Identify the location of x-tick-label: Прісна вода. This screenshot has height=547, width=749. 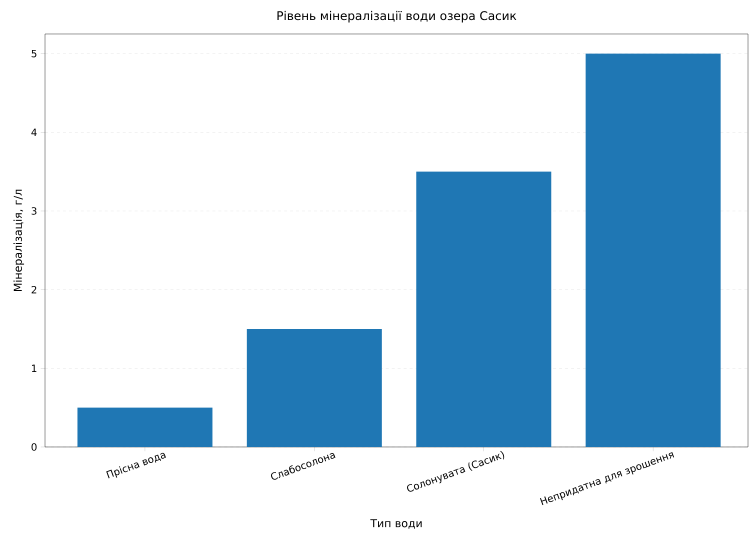
(136, 465).